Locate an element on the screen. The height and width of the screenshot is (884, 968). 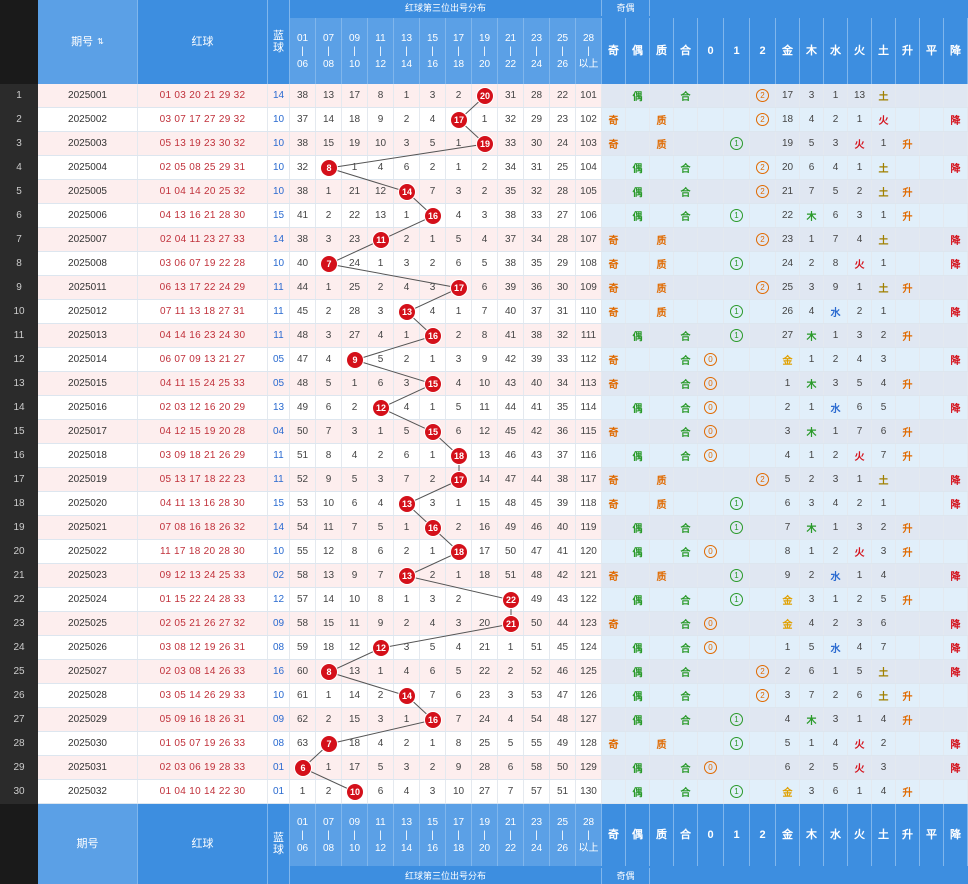
range-header-9: 23 | 24 is located at coordinates (537, 51).